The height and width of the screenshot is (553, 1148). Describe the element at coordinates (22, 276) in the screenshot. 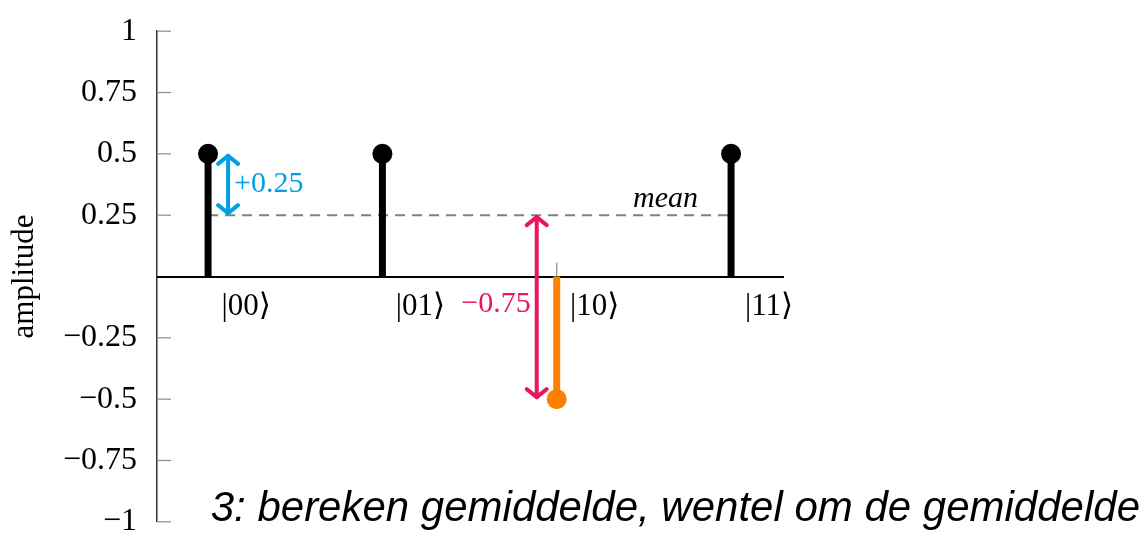

I see `y-axis-title: amplitude` at that location.